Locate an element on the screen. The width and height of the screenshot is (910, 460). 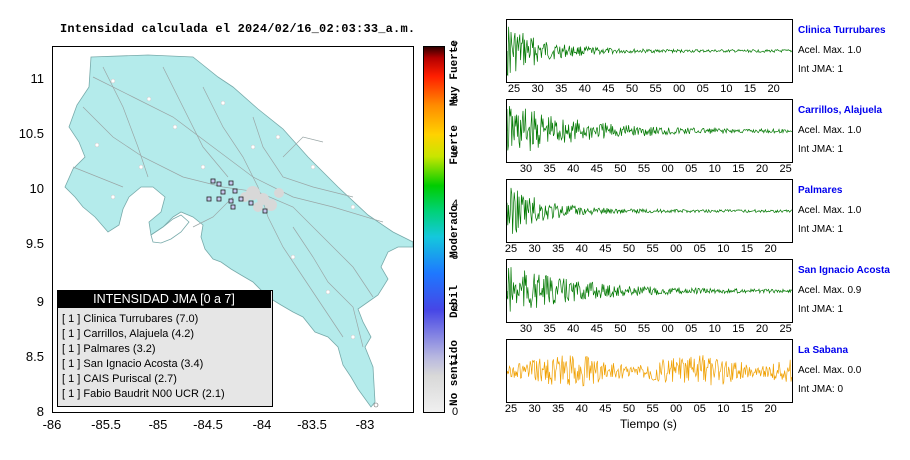
station-markers is located at coordinates (237, 196).